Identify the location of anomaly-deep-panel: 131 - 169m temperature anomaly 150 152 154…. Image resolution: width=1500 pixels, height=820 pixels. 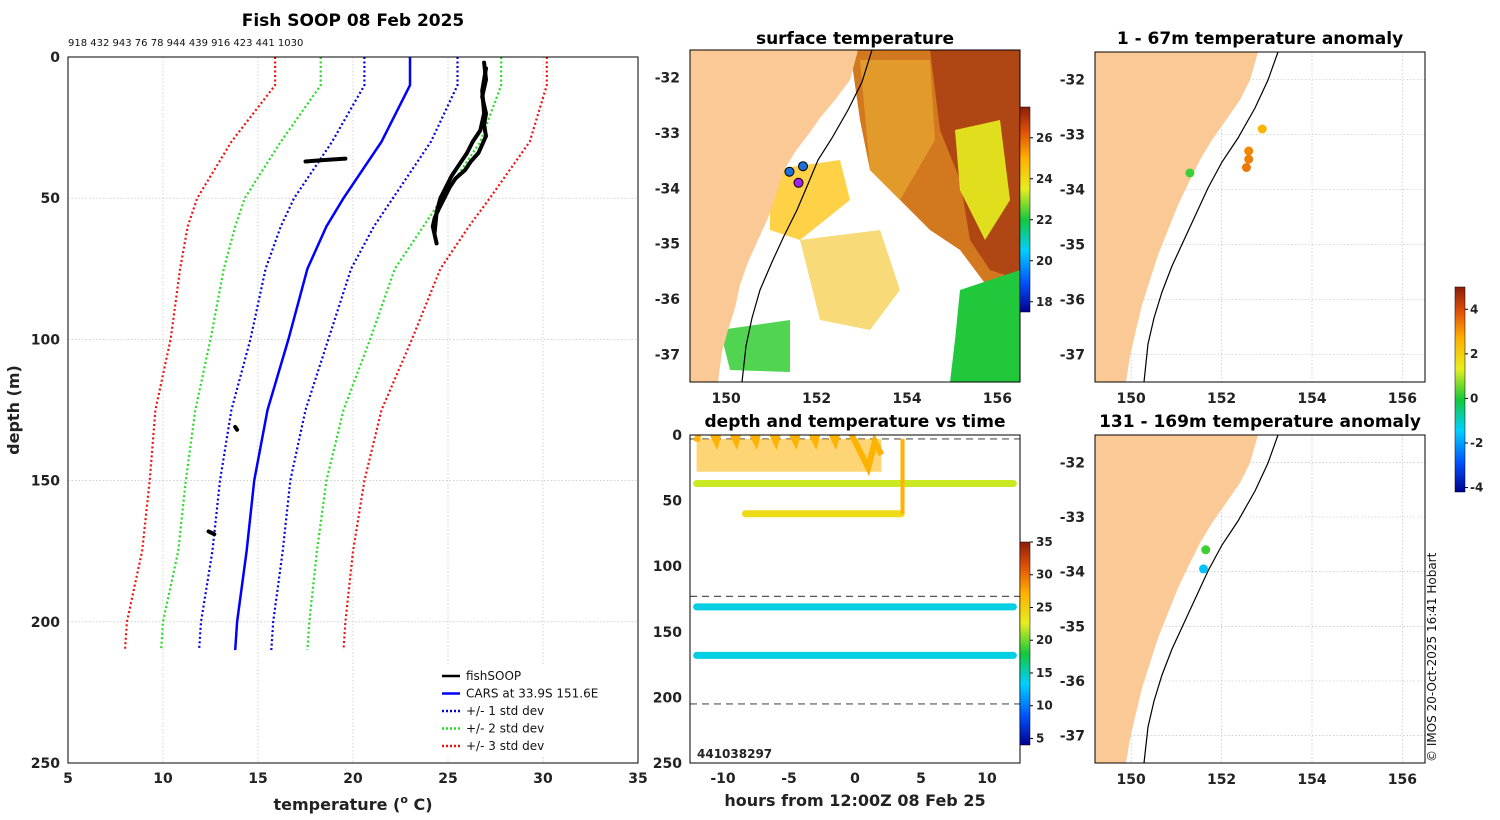
(1243, 600).